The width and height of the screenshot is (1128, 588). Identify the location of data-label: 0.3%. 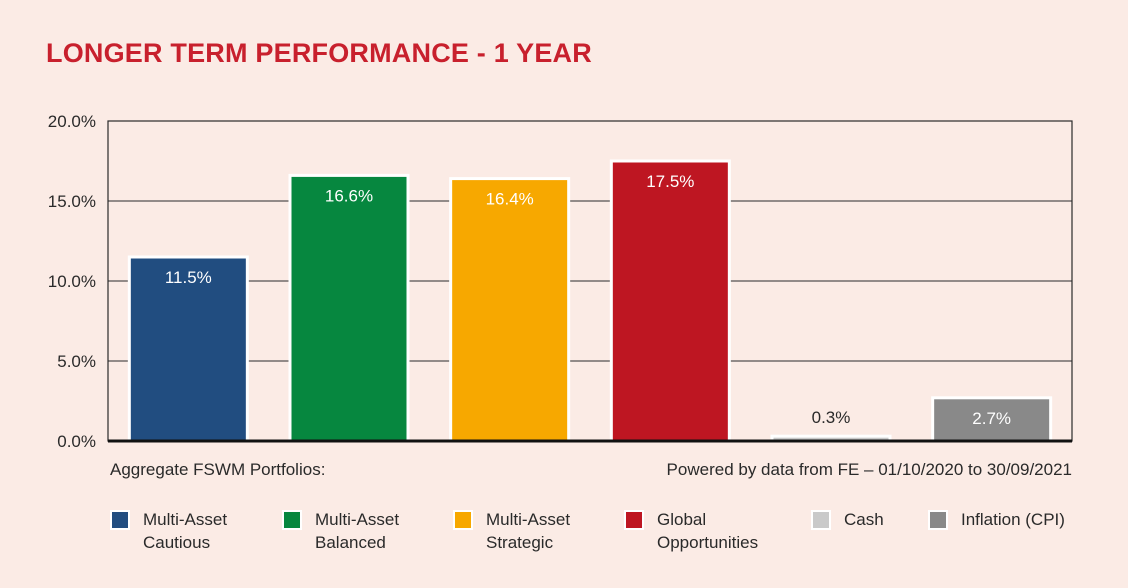
(831, 417).